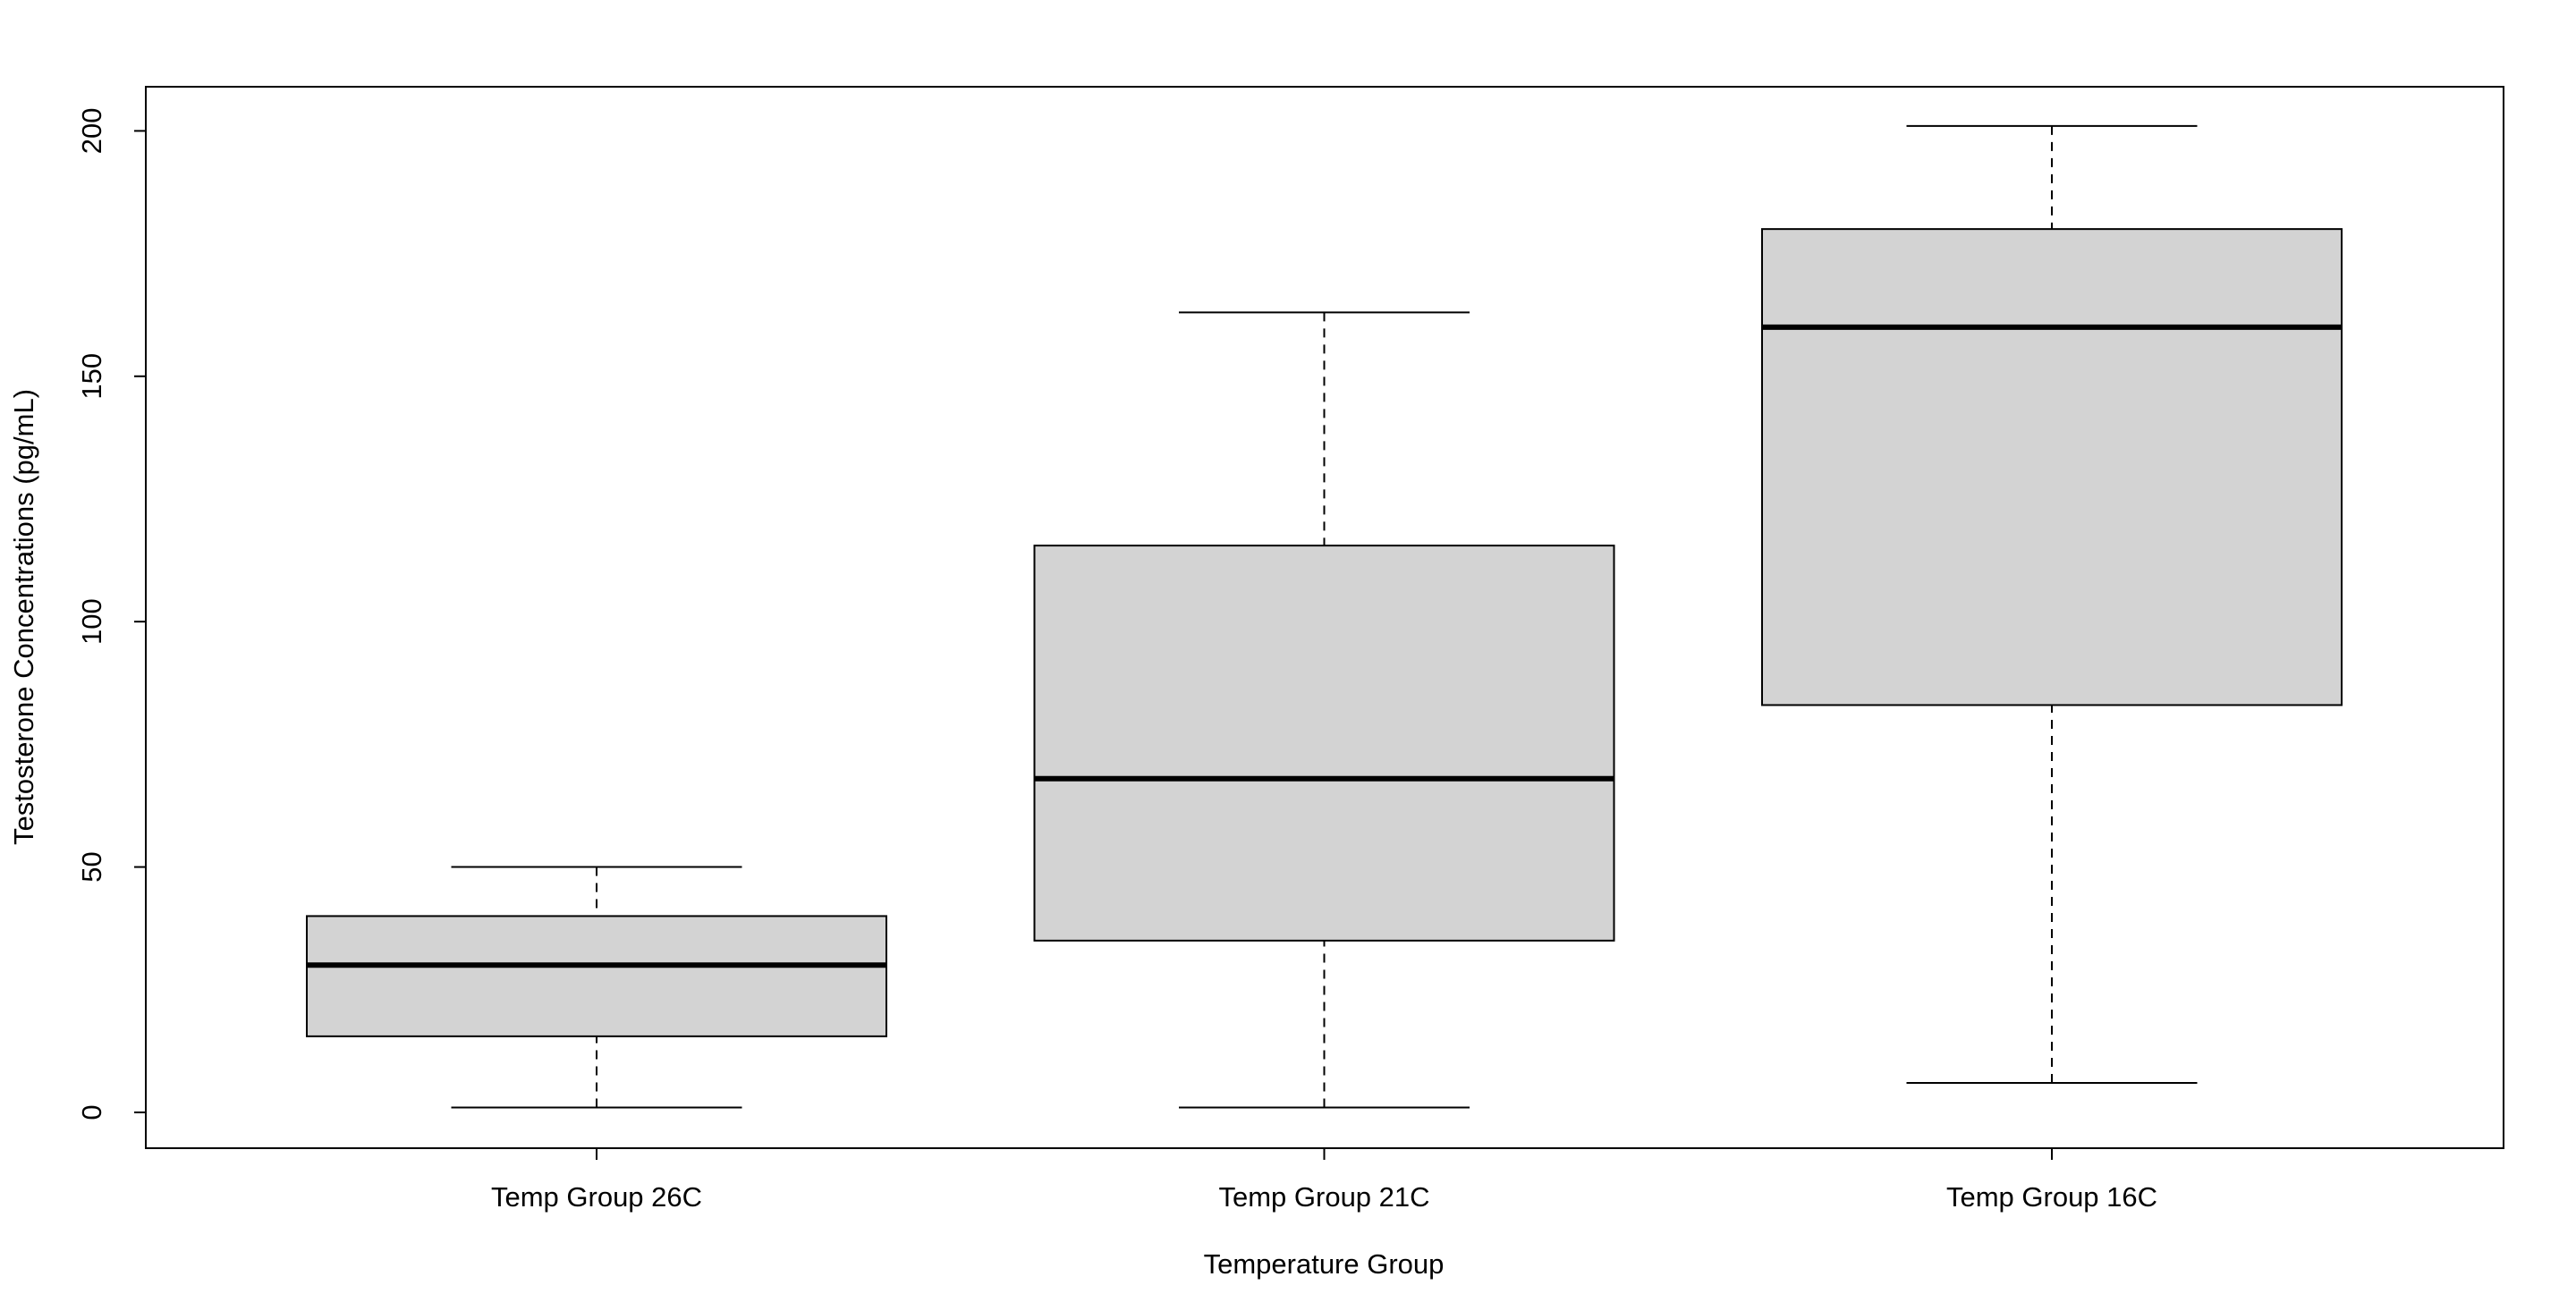 The height and width of the screenshot is (1302, 2576). Describe the element at coordinates (91, 621) in the screenshot. I see `y-tick-label: 100` at that location.